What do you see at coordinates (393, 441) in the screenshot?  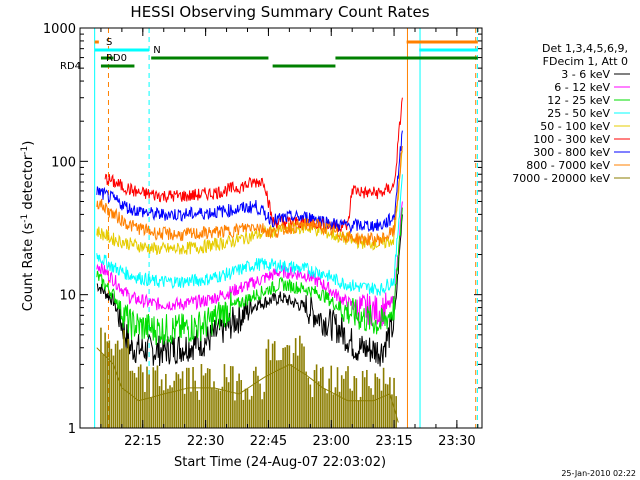 I see `x-tick-label-4: 23:15` at bounding box center [393, 441].